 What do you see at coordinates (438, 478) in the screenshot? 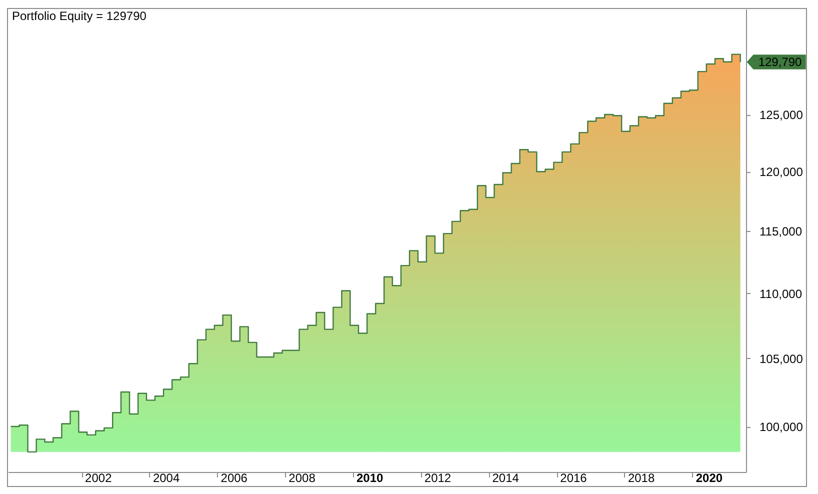
I see `x-tick-label: 2012` at bounding box center [438, 478].